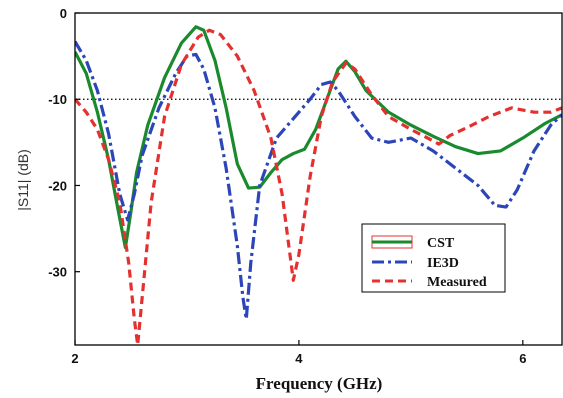 Image resolution: width=563 pixels, height=398 pixels. Describe the element at coordinates (57, 185) in the screenshot. I see `y-tick-label: -20` at that location.